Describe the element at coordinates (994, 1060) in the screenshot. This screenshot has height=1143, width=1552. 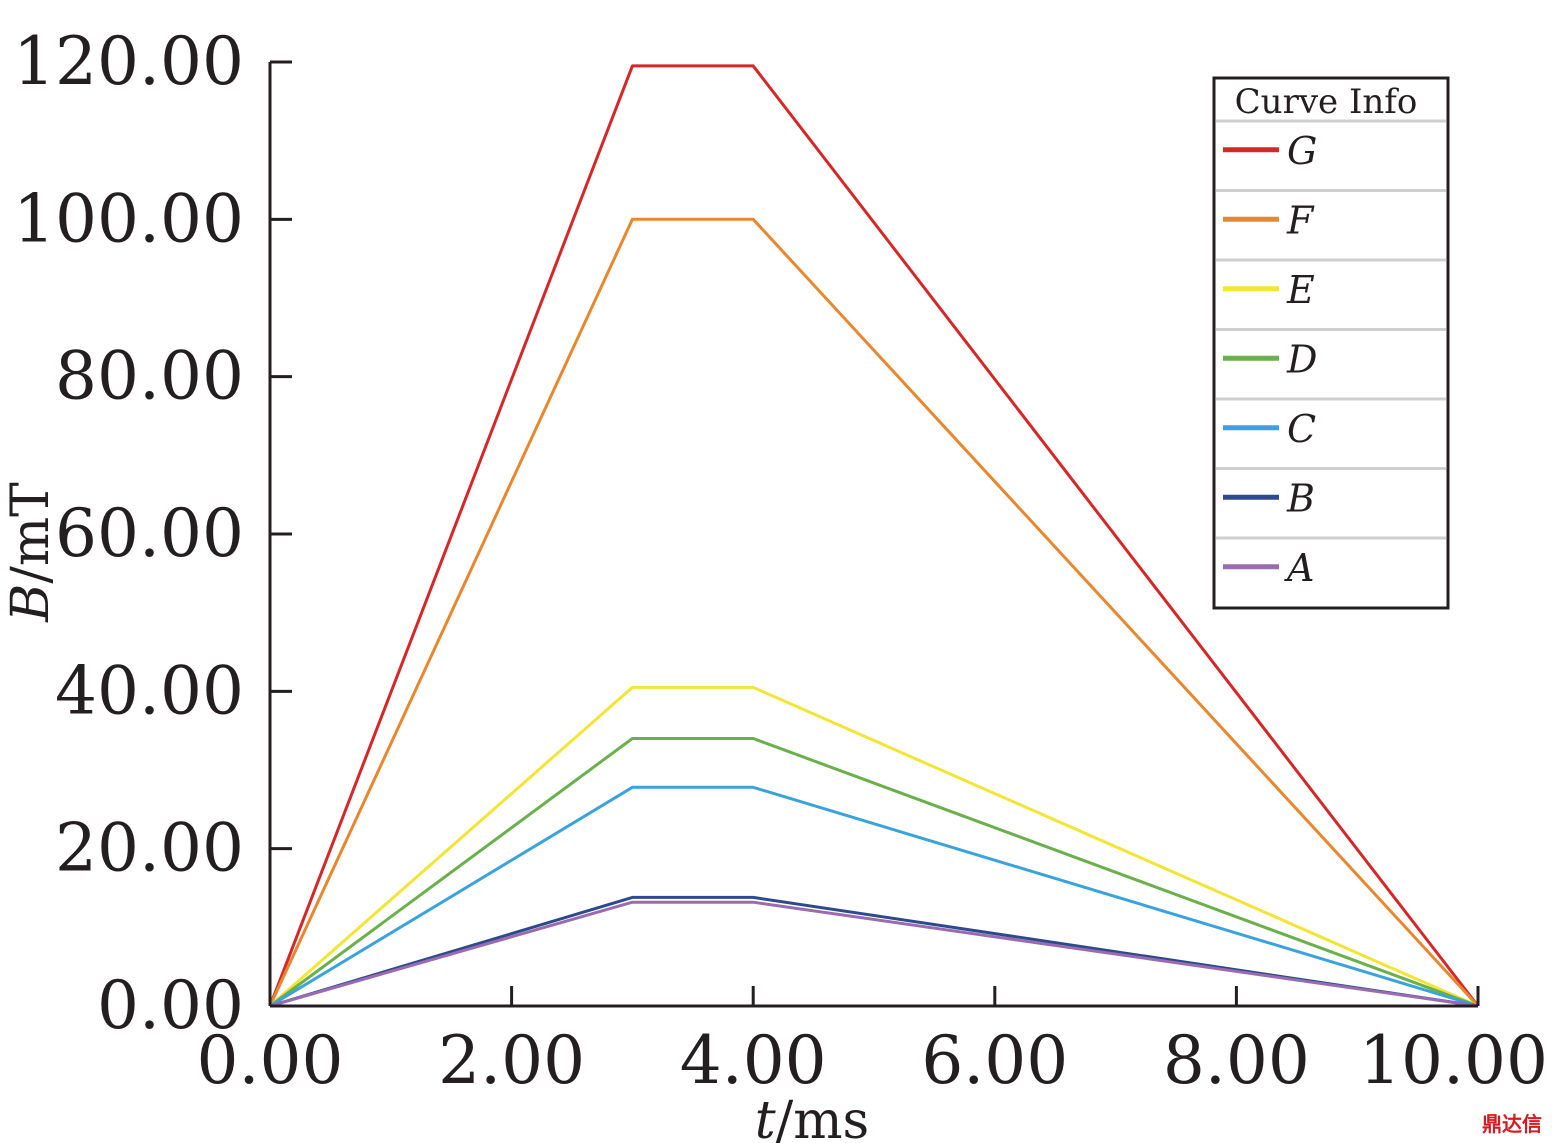
I see `x-tick-label: 6.00` at that location.